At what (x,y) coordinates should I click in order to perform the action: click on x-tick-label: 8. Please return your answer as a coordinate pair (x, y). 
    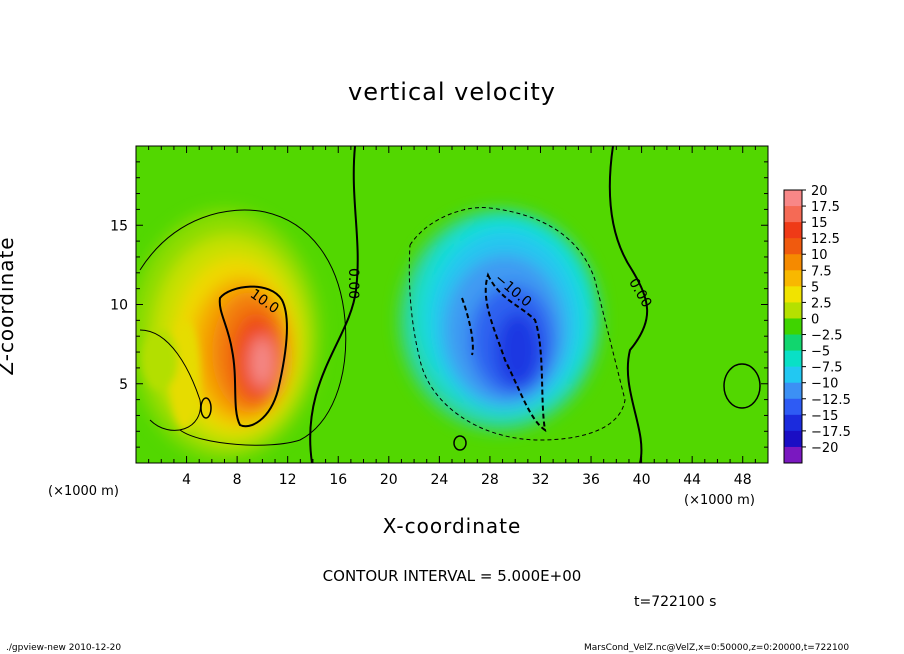
    Looking at the image, I should click on (237, 480).